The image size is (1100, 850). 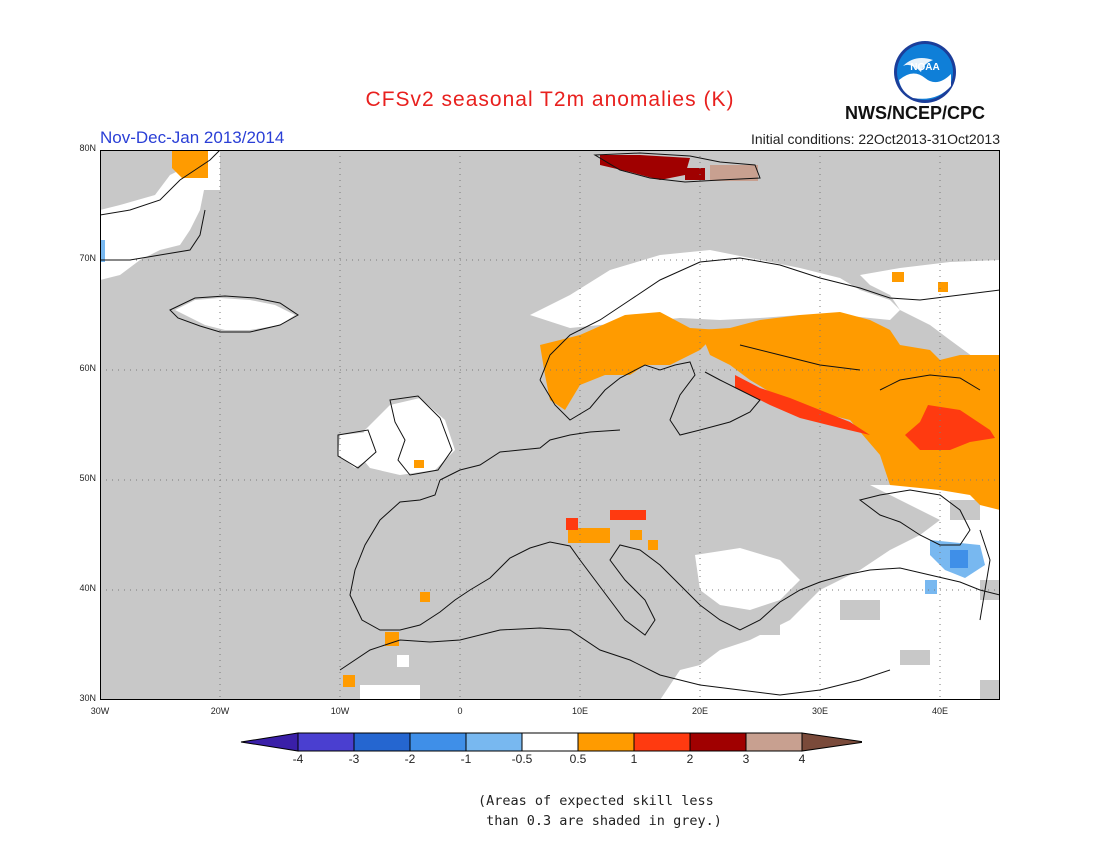 What do you see at coordinates (690, 759) in the screenshot?
I see `legend-label: 2` at bounding box center [690, 759].